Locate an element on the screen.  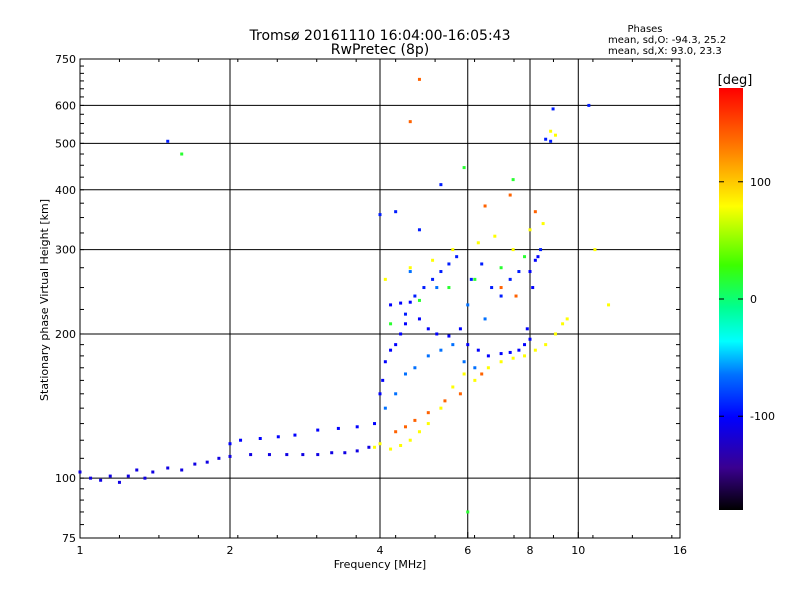
stats-title: Phases is located at coordinates (644, 29).